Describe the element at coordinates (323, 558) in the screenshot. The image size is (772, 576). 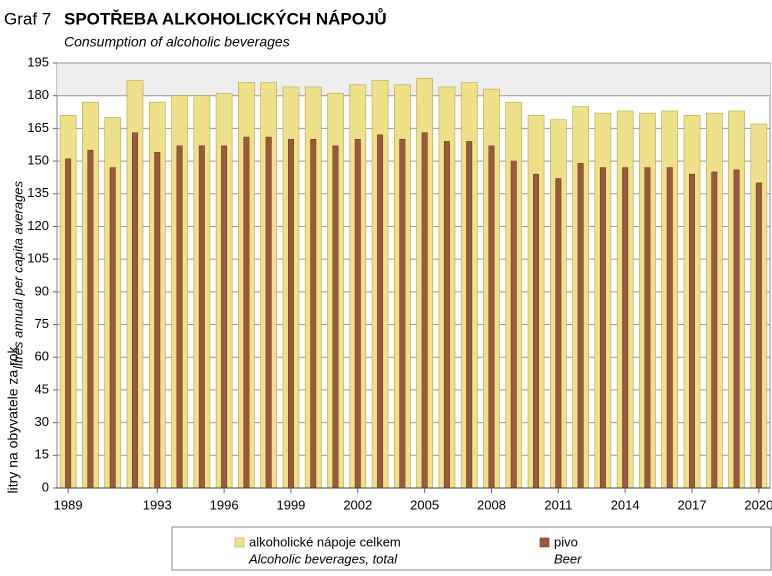
I see `legend-label-en: Alcoholic beverages, total` at that location.